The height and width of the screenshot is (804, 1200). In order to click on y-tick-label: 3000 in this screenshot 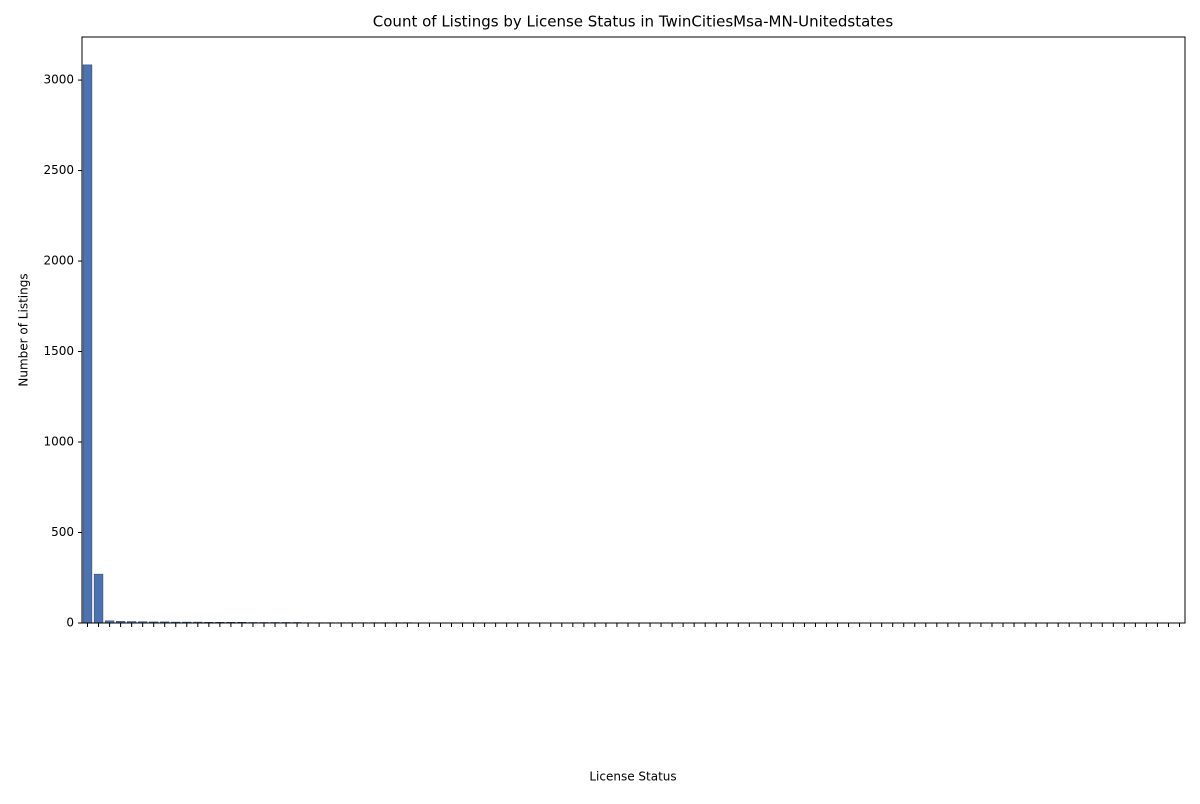, I will do `click(58, 80)`.